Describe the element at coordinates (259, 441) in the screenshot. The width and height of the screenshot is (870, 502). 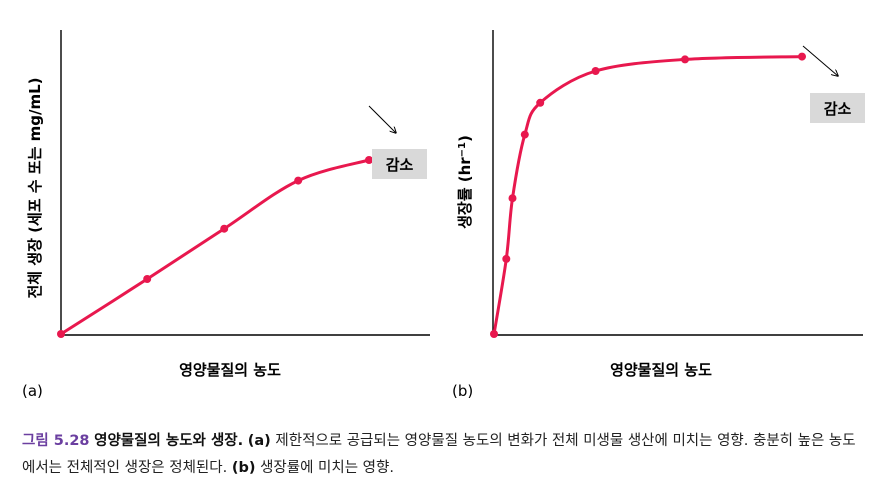
I see `caption-part-a-tag: (a)` at that location.